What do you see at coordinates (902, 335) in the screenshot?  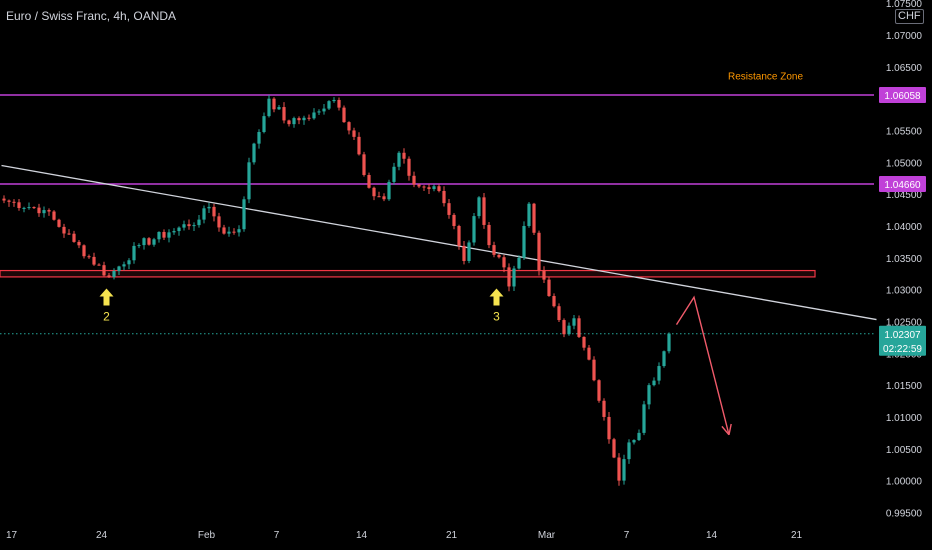 I see `current-price-label: 1.02307` at bounding box center [902, 335].